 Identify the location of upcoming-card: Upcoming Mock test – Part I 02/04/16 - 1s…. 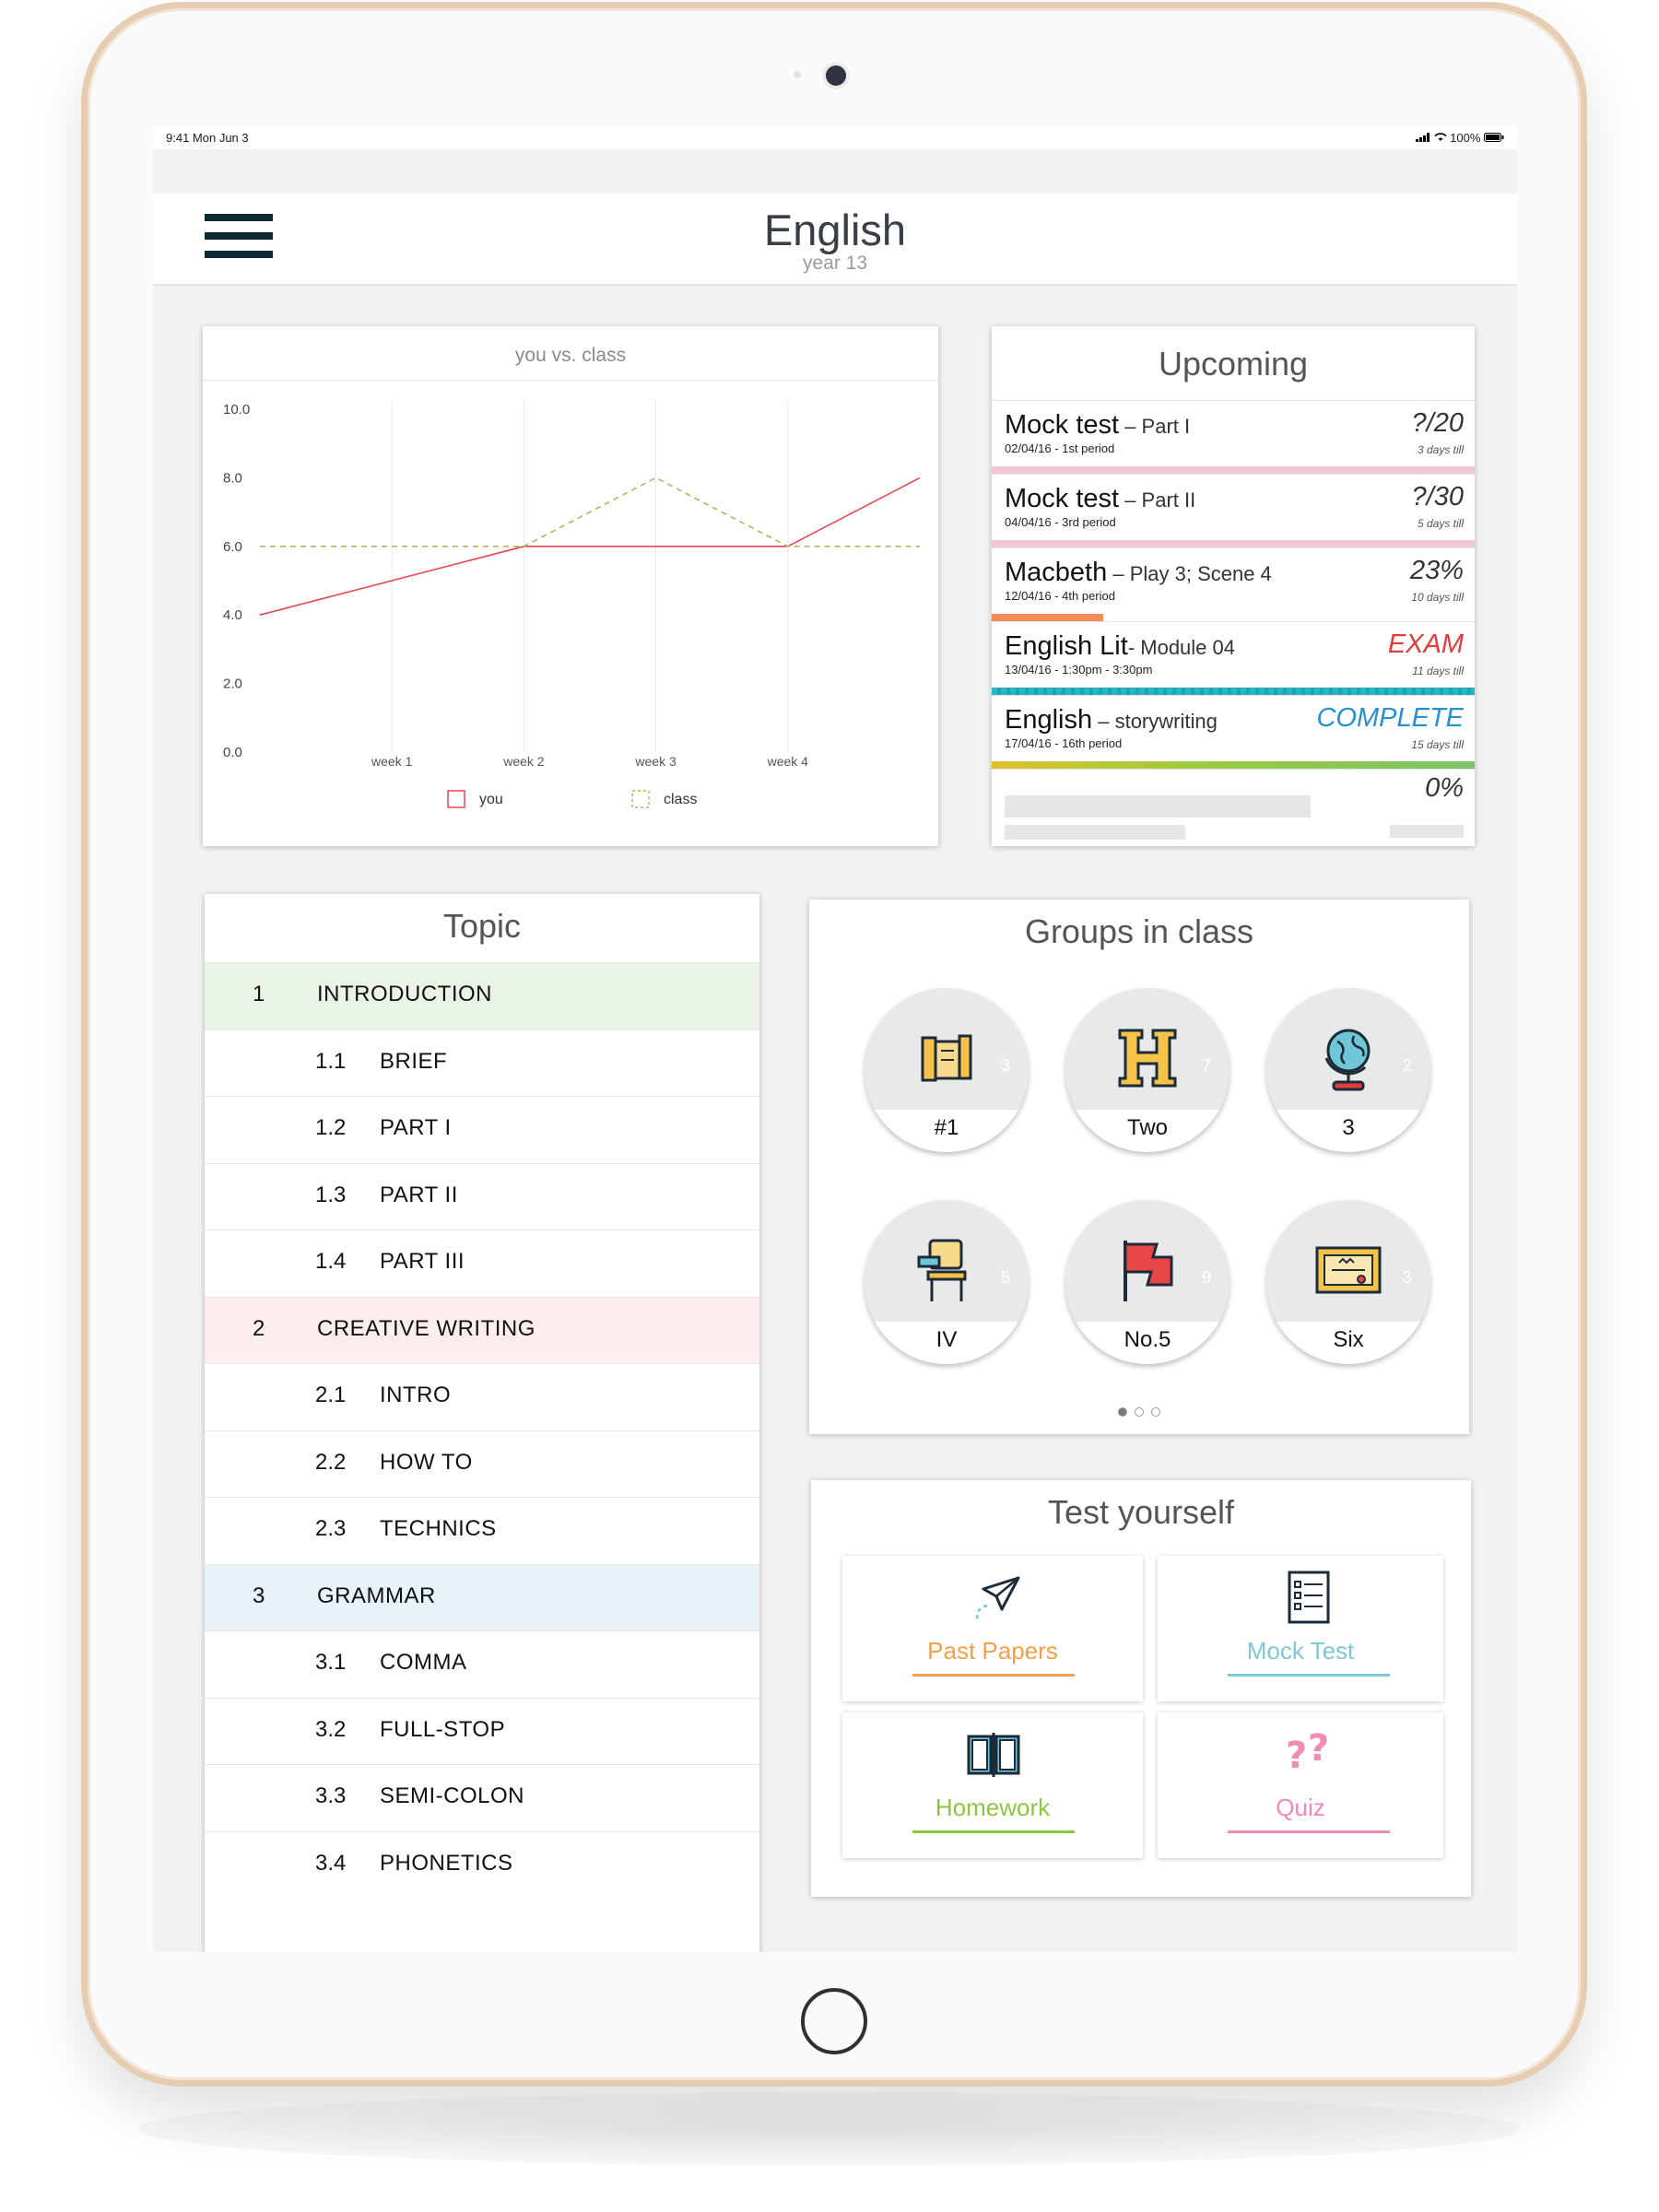
(1233, 586).